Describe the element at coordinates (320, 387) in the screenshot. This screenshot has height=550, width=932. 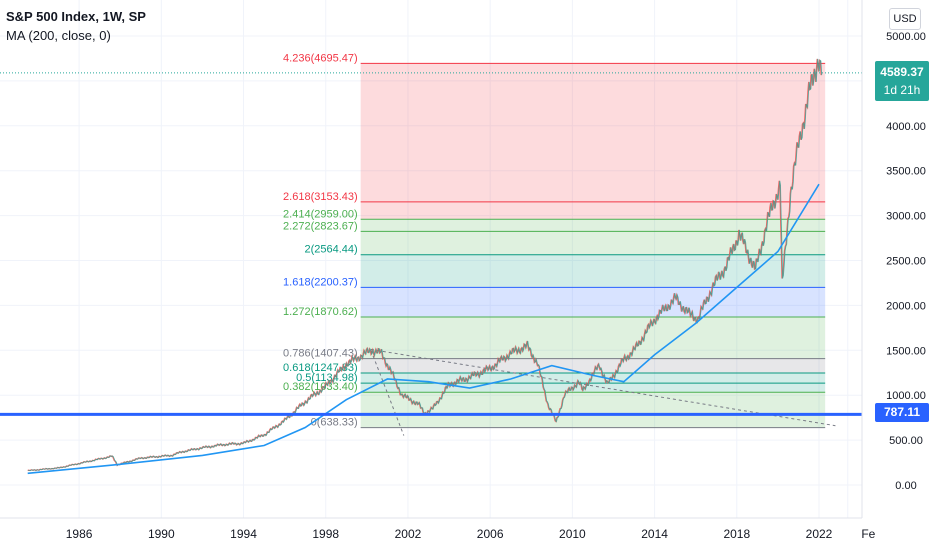
I see `fib-level-label: 0.382(1033.40)` at that location.